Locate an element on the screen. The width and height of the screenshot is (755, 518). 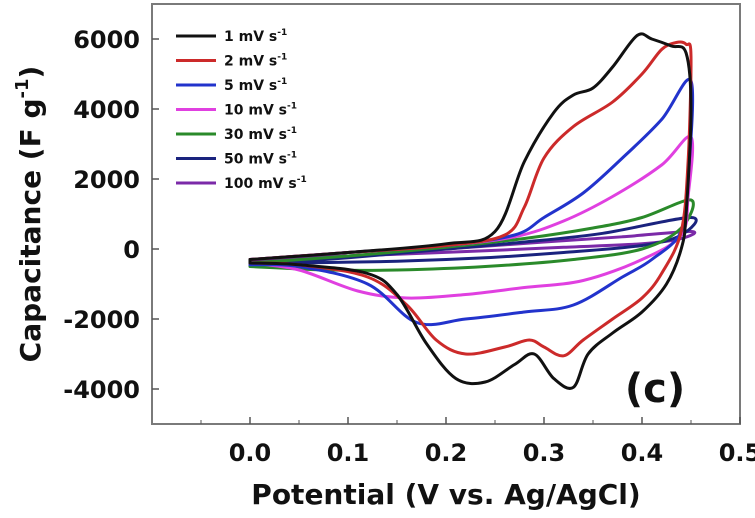
panel-label: (c) is located at coordinates (655, 389).